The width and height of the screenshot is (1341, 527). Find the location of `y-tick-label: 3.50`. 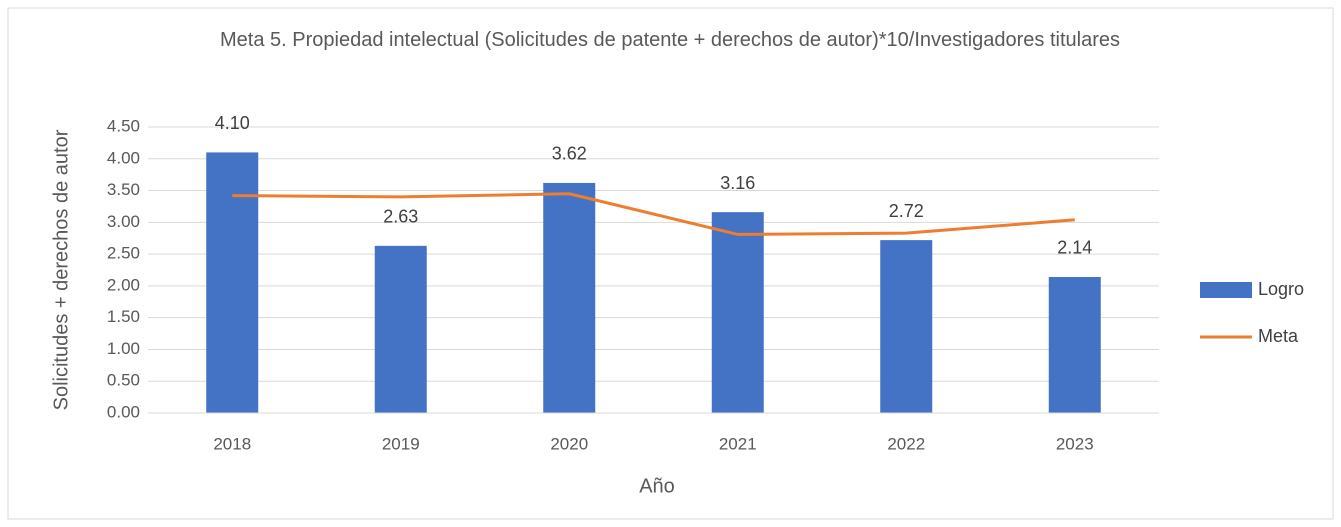

y-tick-label: 3.50 is located at coordinates (123, 189).